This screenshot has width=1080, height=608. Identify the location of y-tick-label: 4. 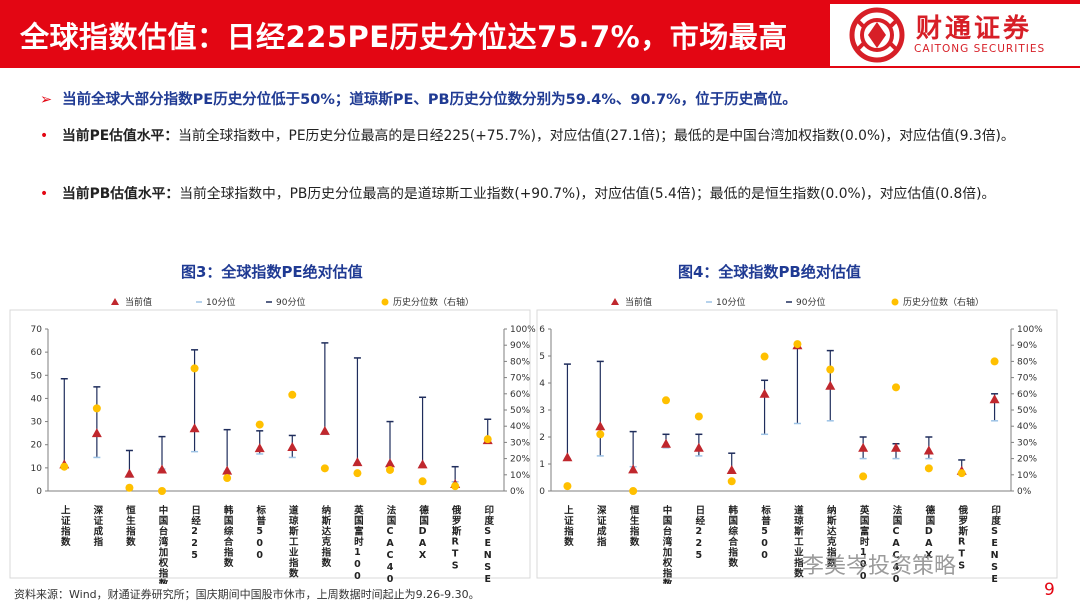
(542, 384).